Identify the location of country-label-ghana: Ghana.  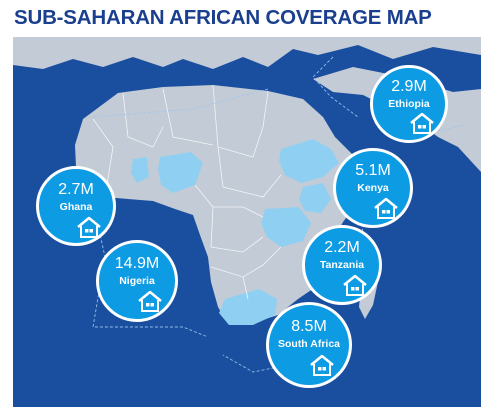
(76, 207).